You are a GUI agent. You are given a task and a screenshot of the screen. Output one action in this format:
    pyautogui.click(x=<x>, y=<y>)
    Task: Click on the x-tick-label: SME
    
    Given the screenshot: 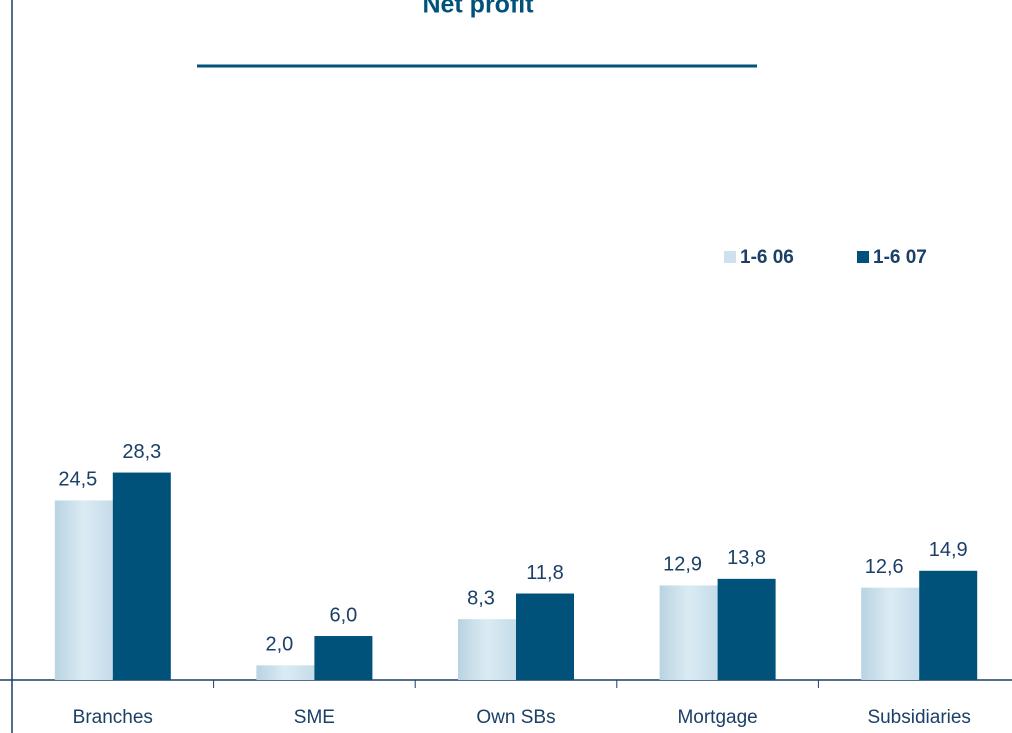 What is the action you would take?
    pyautogui.click(x=314, y=717)
    